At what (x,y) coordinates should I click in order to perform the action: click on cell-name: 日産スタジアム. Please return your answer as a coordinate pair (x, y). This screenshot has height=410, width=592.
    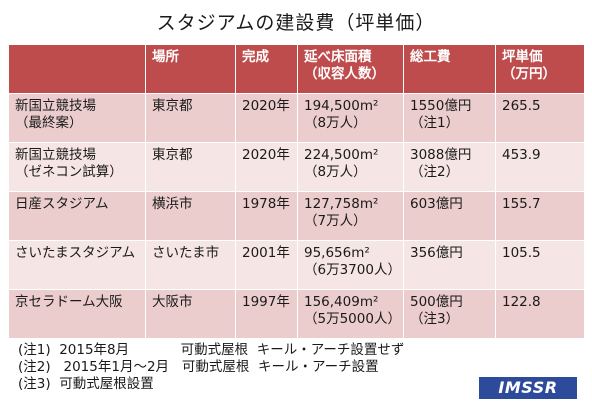
    Looking at the image, I should click on (77, 216).